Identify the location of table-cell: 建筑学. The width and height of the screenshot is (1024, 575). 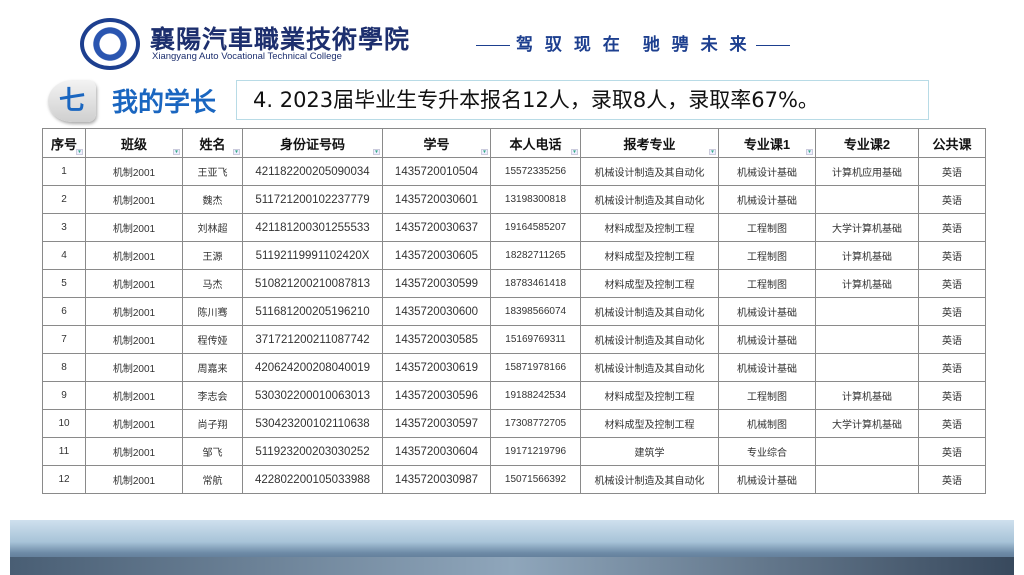
(649, 451).